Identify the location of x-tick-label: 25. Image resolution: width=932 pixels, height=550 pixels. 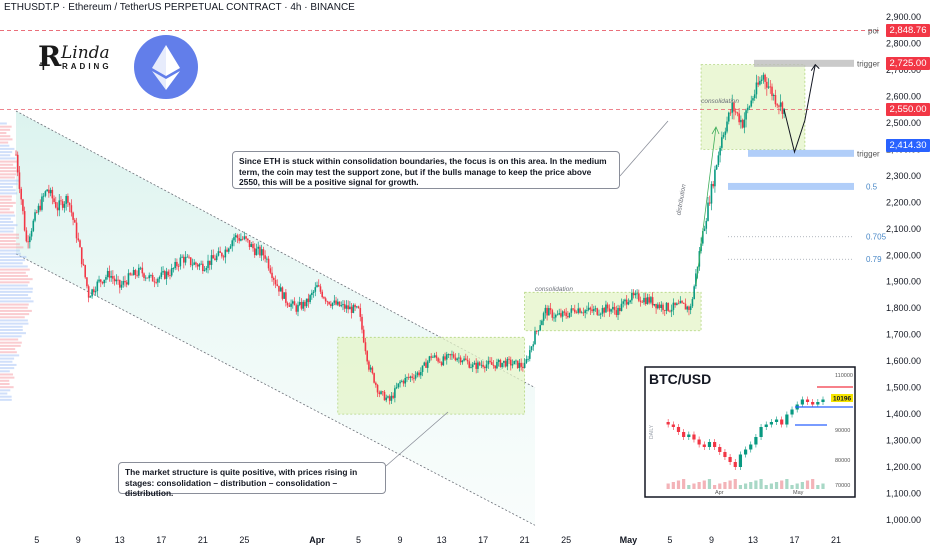
(566, 540).